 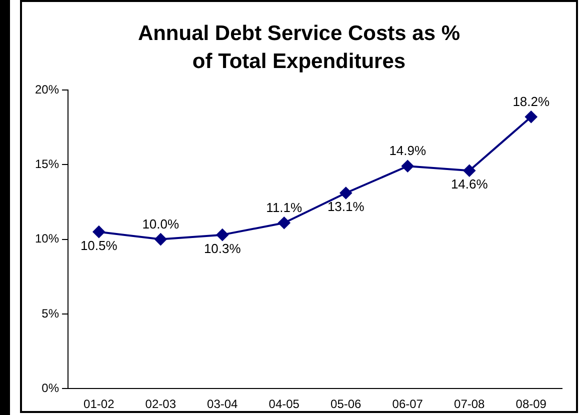 I want to click on data-label: 18.2%, so click(x=531, y=101).